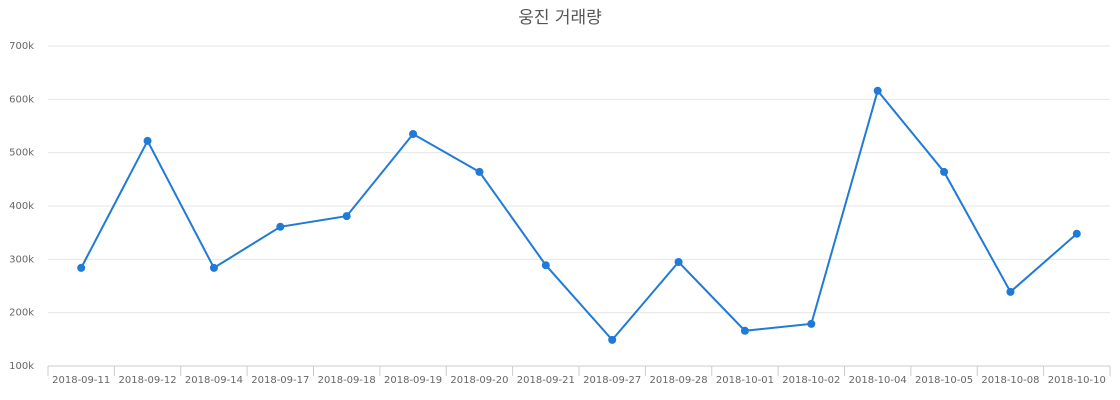  I want to click on x-tick-label: 2018-10-01, so click(745, 380).